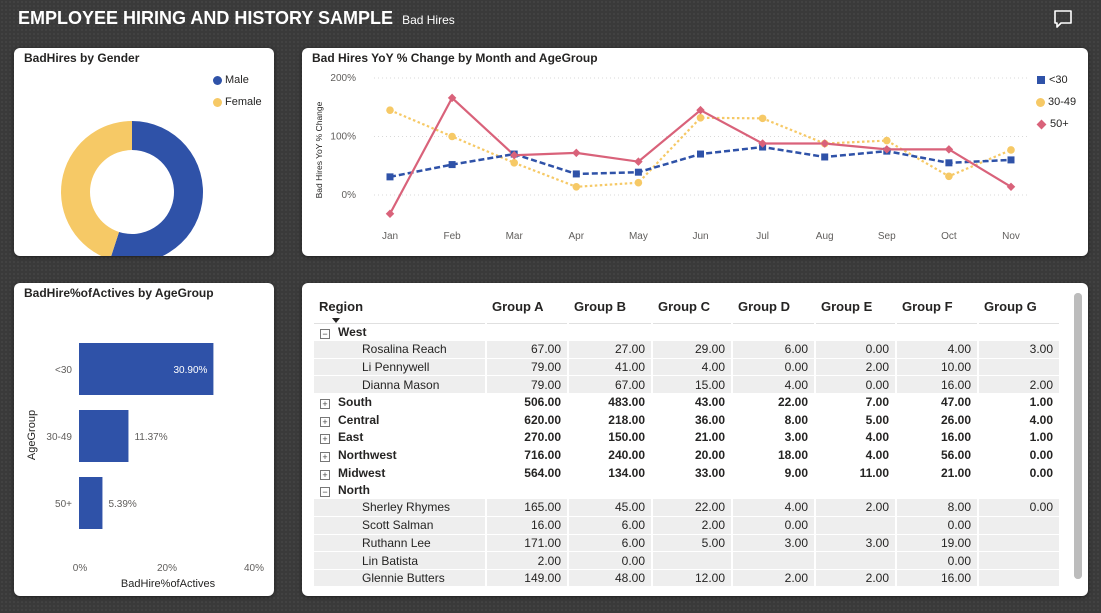  Describe the element at coordinates (774, 367) in the screenshot. I see `table-cell: 0.00` at that location.